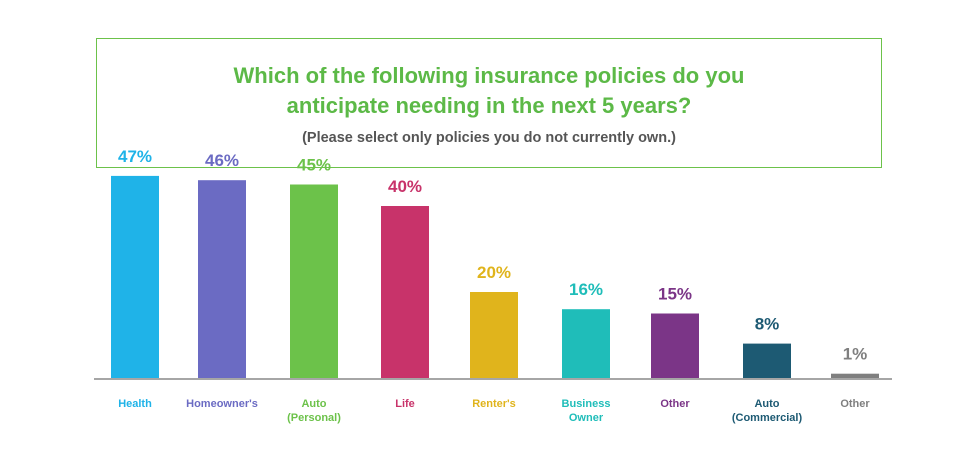  Describe the element at coordinates (855, 404) in the screenshot. I see `category-label-8: Other` at that location.